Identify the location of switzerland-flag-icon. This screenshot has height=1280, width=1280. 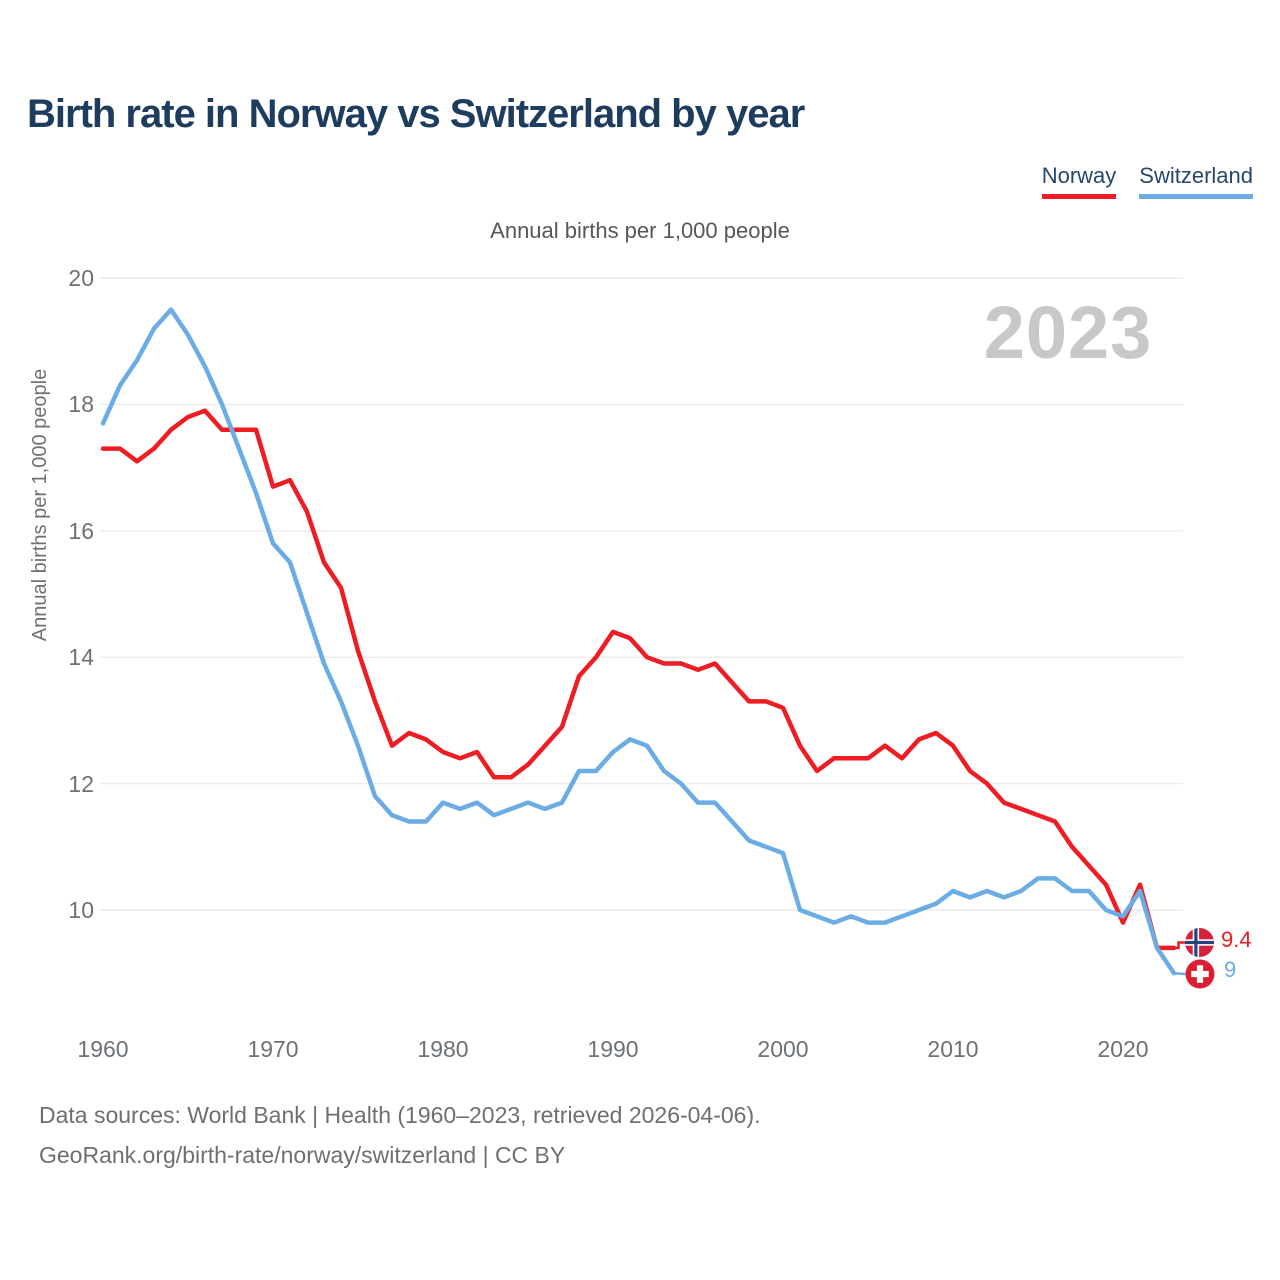
(1200, 974).